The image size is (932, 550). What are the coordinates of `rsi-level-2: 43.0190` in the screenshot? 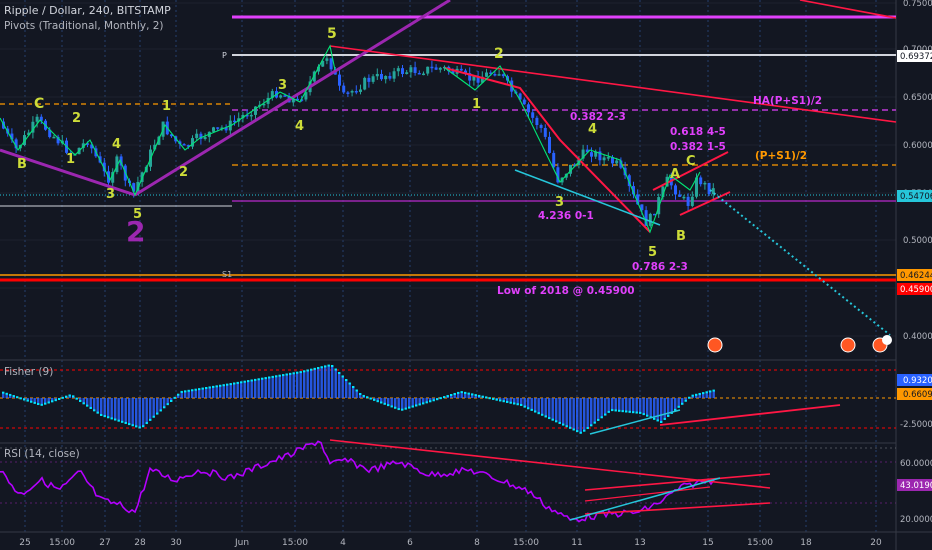 It's located at (916, 486).